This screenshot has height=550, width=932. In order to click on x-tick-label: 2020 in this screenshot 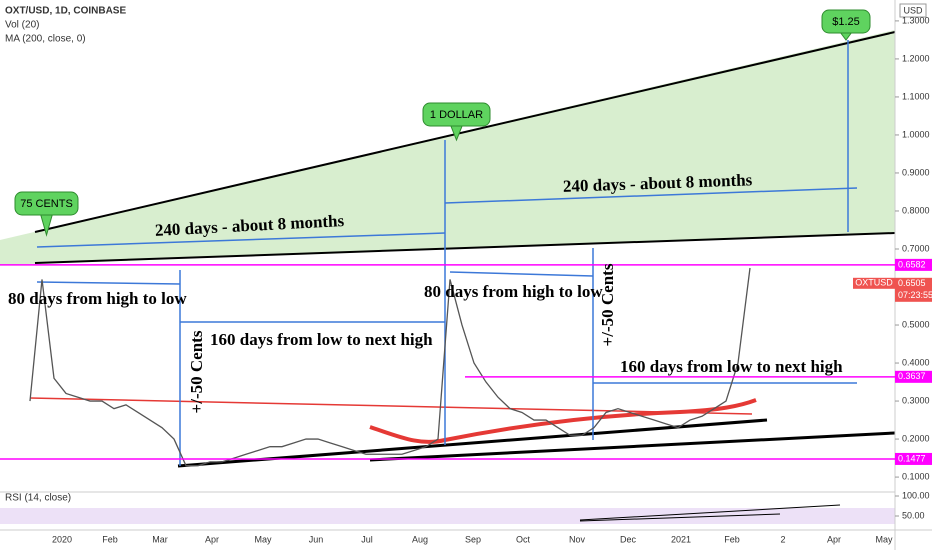, I will do `click(62, 539)`.